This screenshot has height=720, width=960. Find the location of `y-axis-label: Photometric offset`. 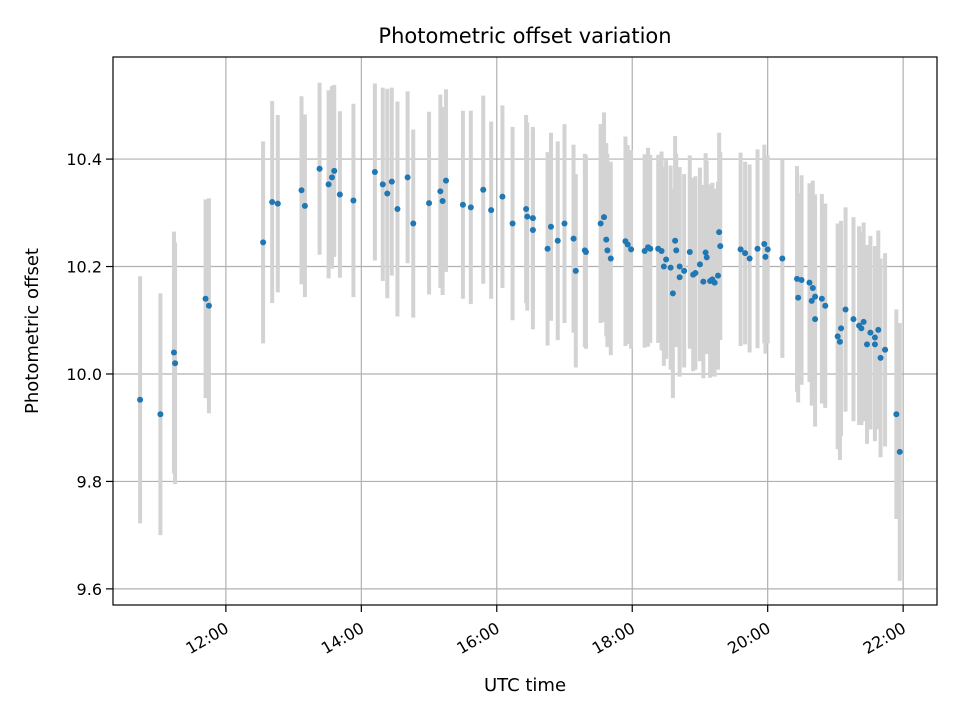

y-axis-label: Photometric offset is located at coordinates (32, 331).